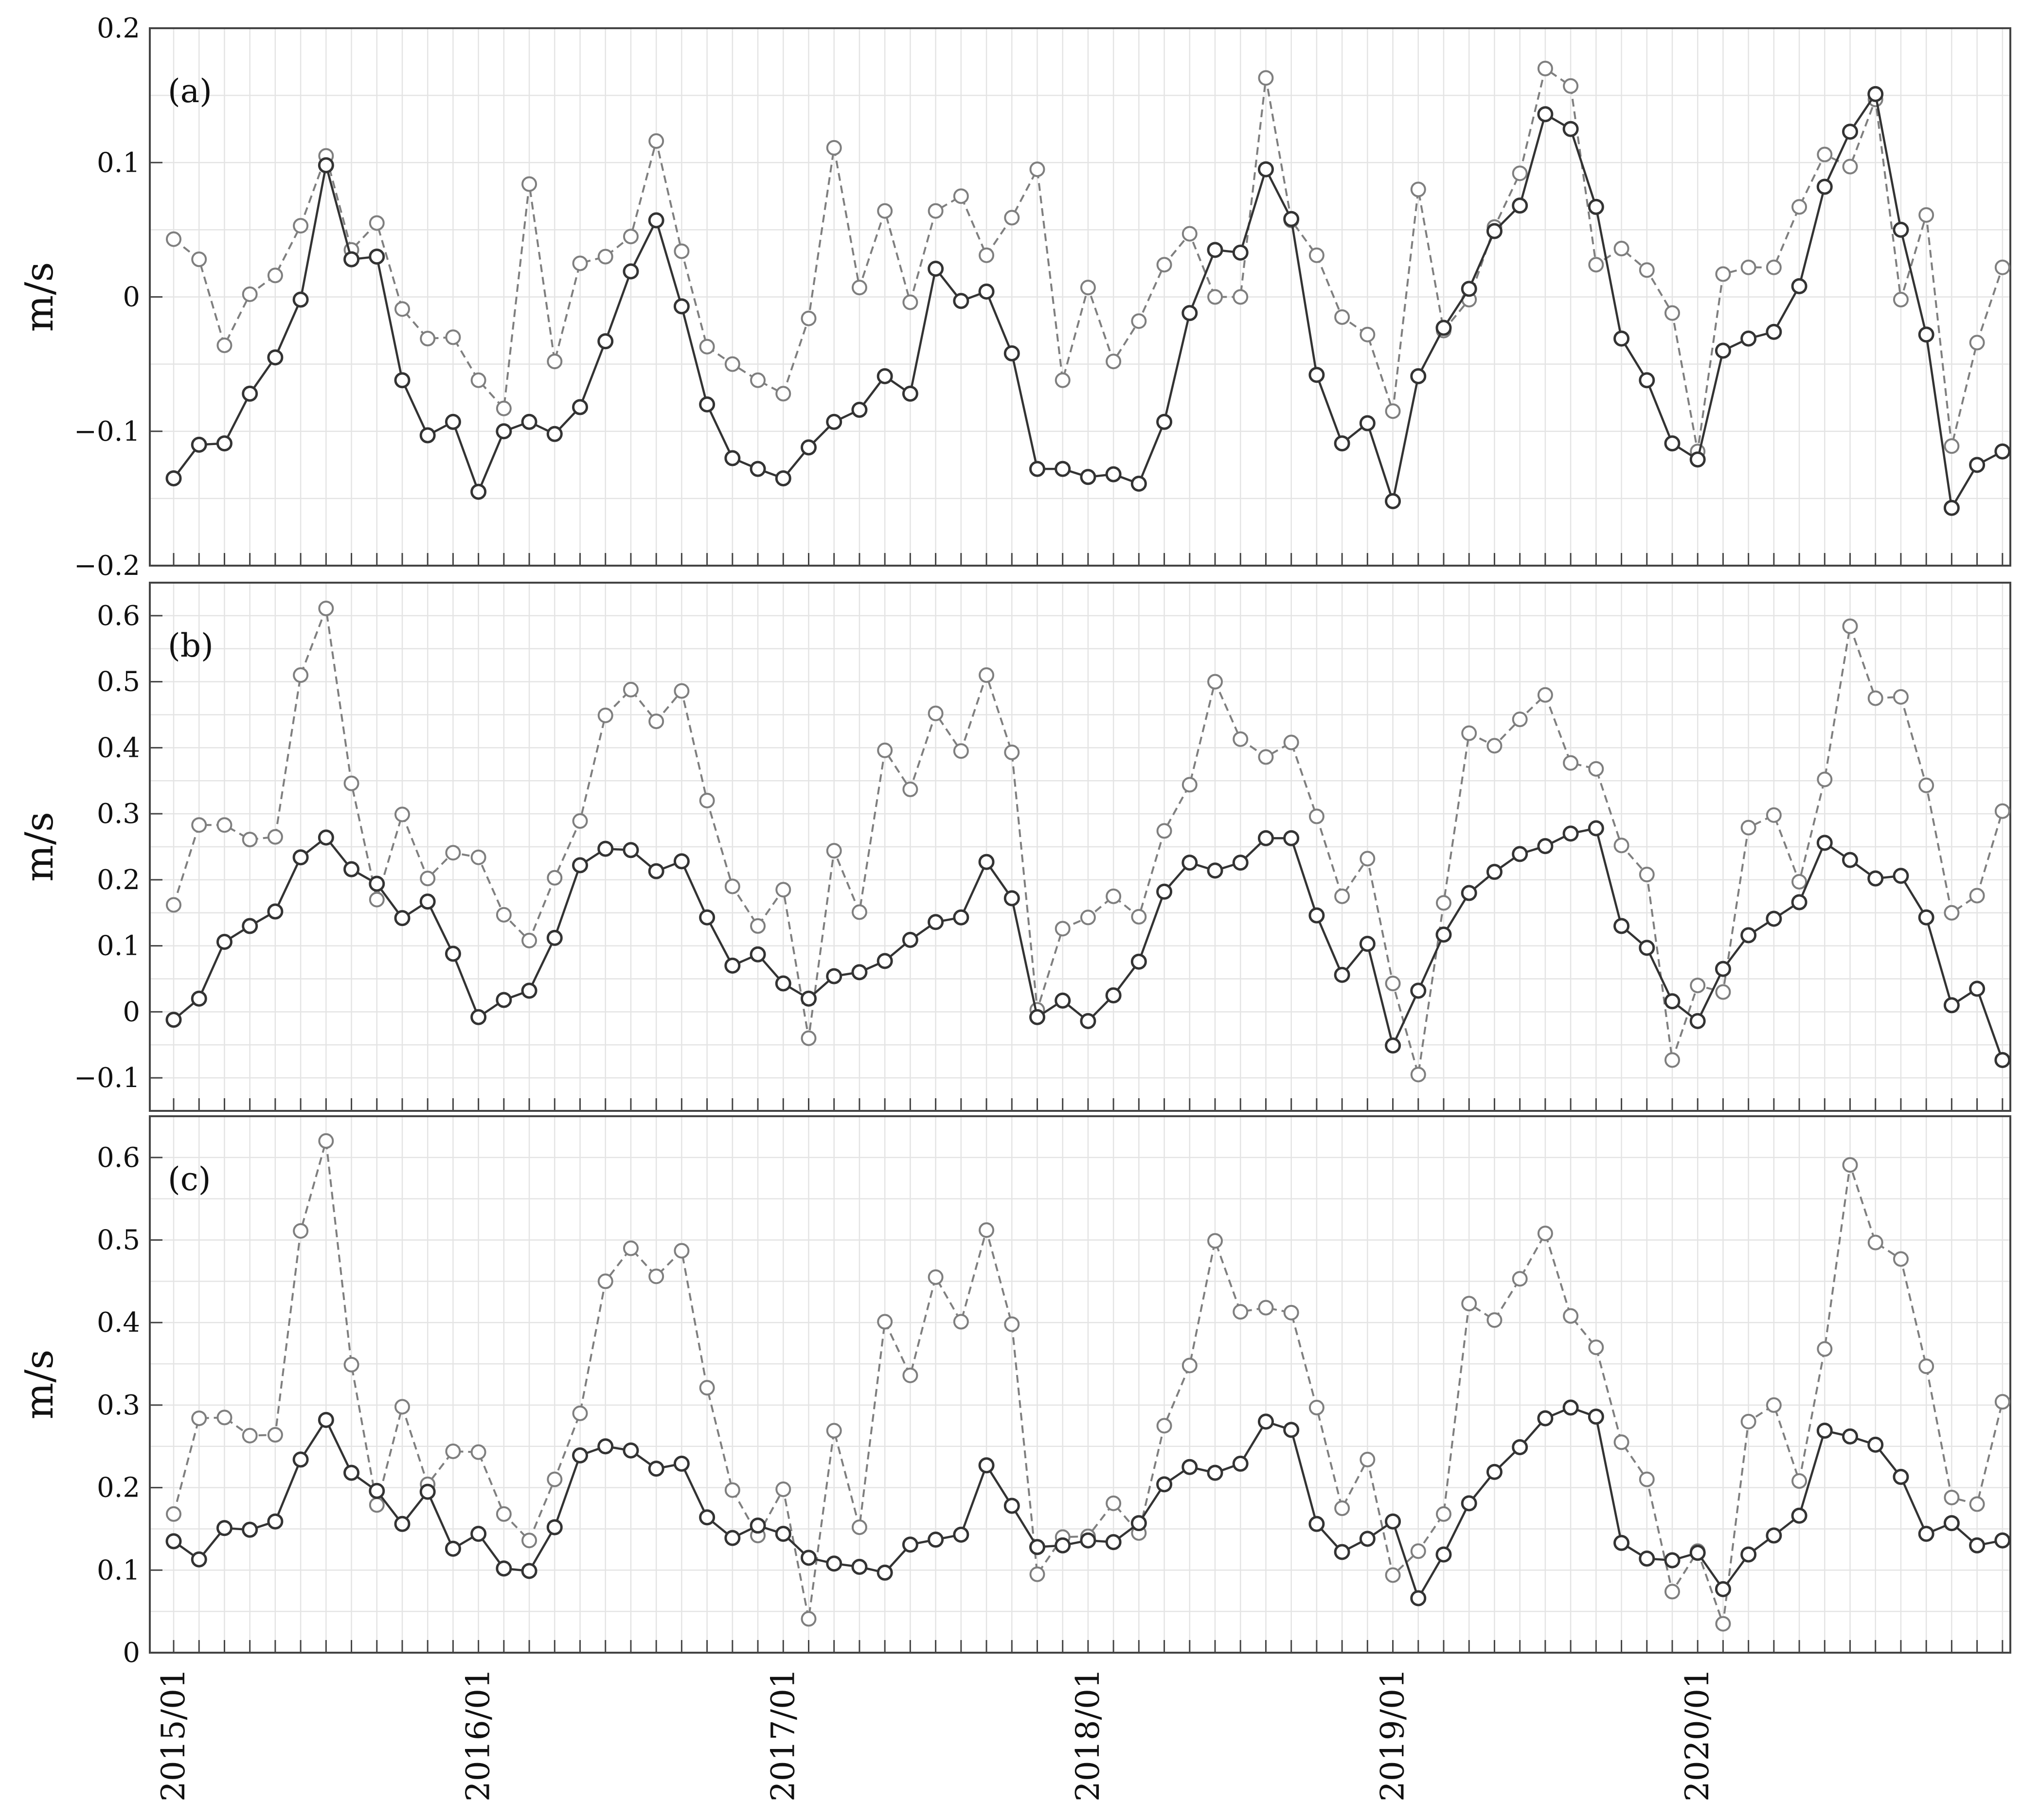 The image size is (2040, 1820). I want to click on panel-label: (a), so click(190, 91).